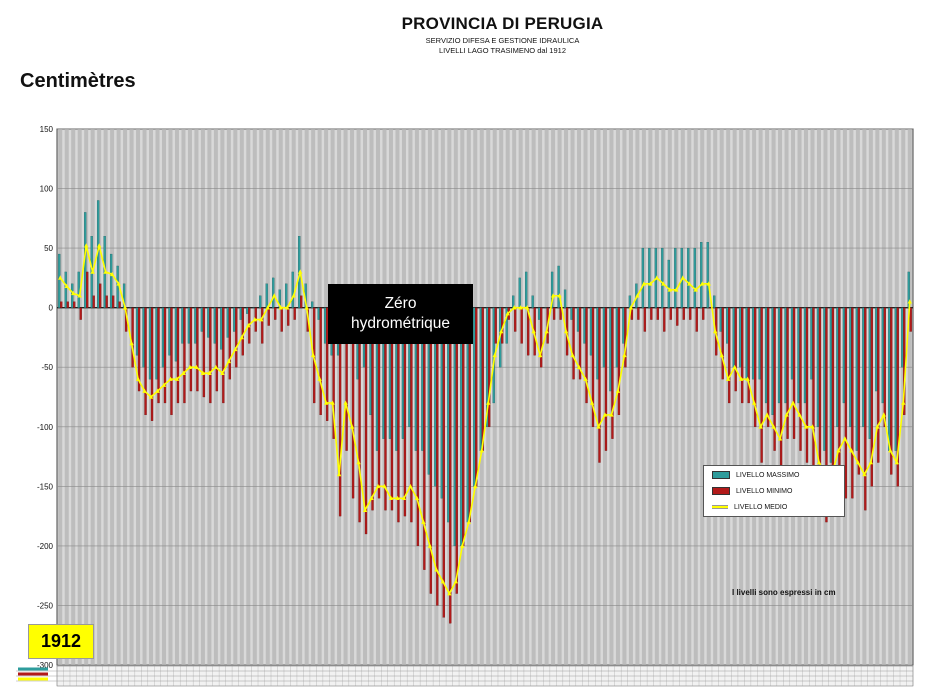 The image size is (933, 700). Describe the element at coordinates (749, 507) in the screenshot. I see `legend-item-mean: LIVELLO MEDIO` at that location.